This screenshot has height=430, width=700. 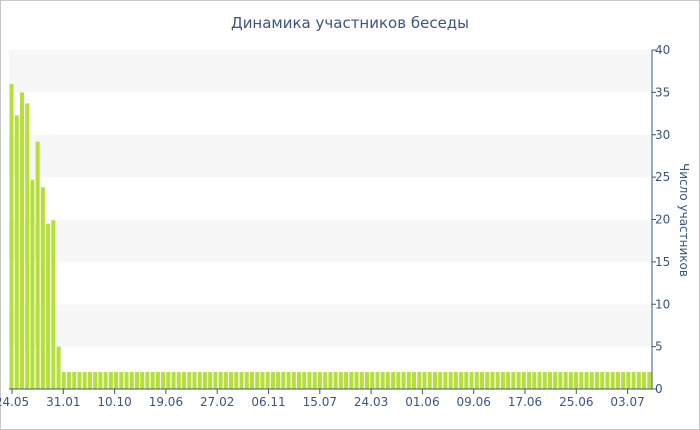 I want to click on x-tick-label: 25.06, so click(x=576, y=402).